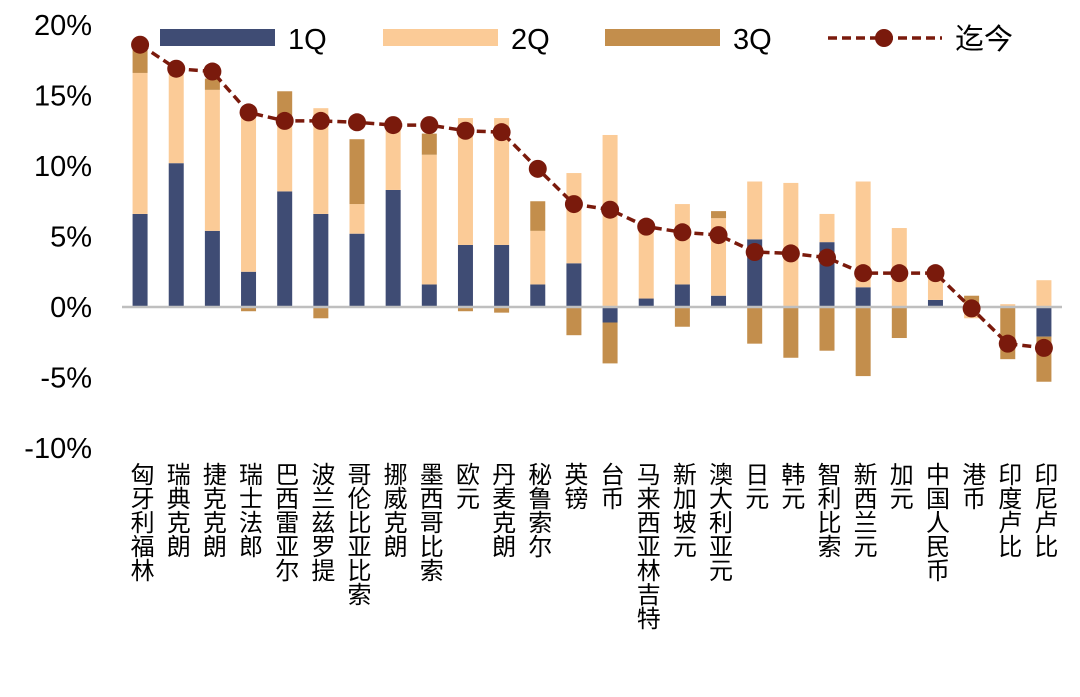 This screenshot has height=697, width=1080. I want to click on legend-item-1q: 1Q, so click(243, 40).